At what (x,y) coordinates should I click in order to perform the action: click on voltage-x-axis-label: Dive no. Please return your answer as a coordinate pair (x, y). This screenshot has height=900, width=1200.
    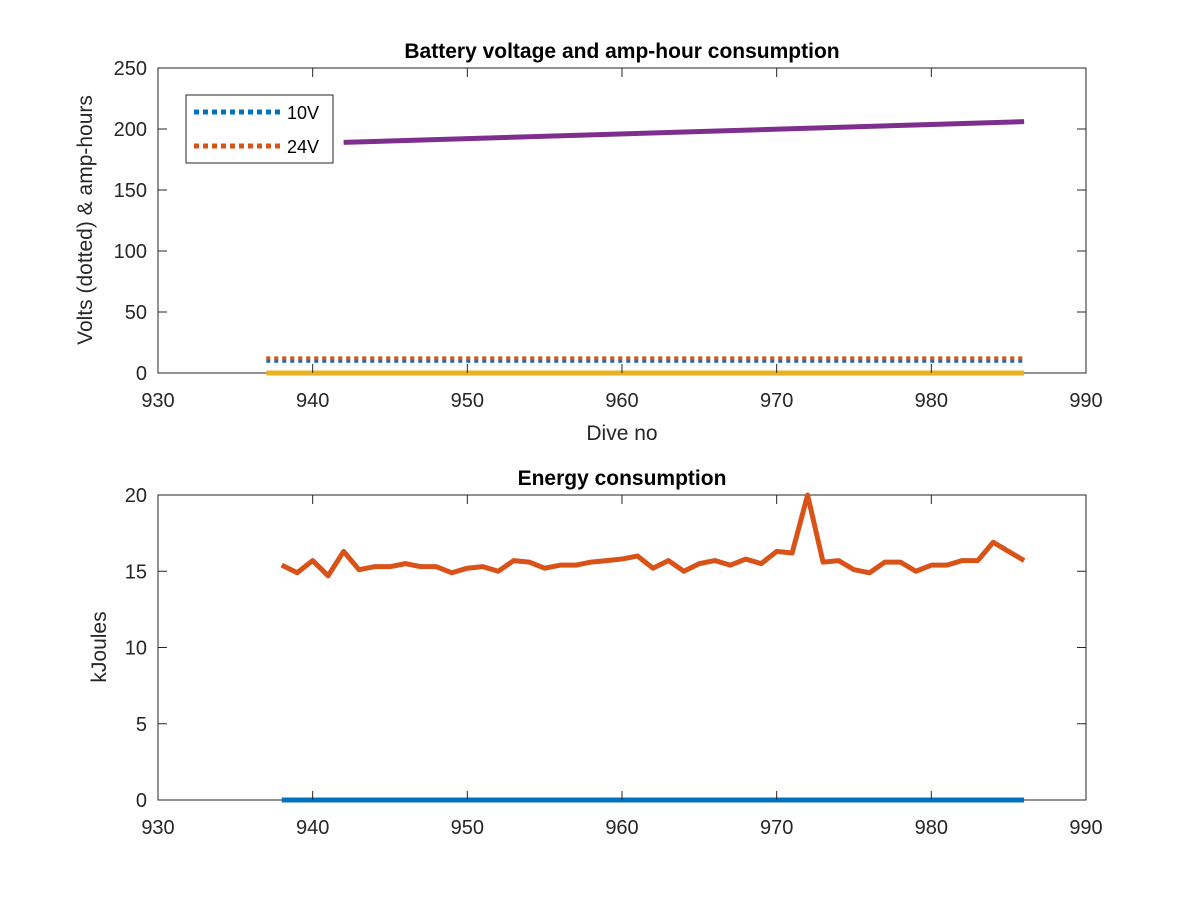
    Looking at the image, I should click on (621, 433).